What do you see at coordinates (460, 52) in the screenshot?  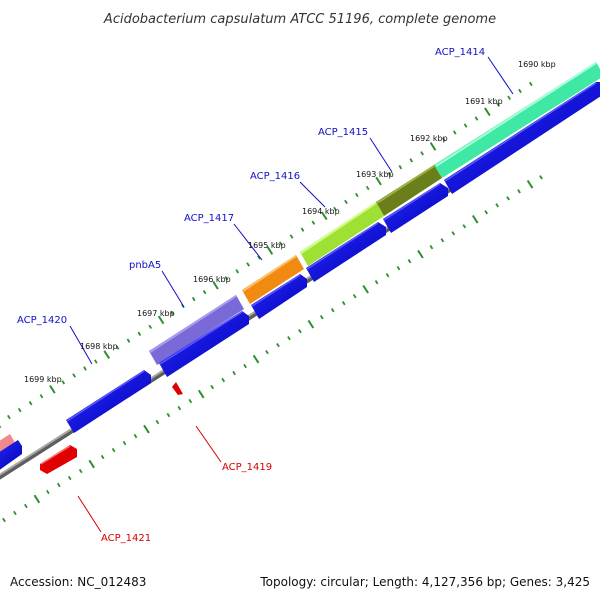 I see `gene-label-ACP_1414: ACP_1414` at bounding box center [460, 52].